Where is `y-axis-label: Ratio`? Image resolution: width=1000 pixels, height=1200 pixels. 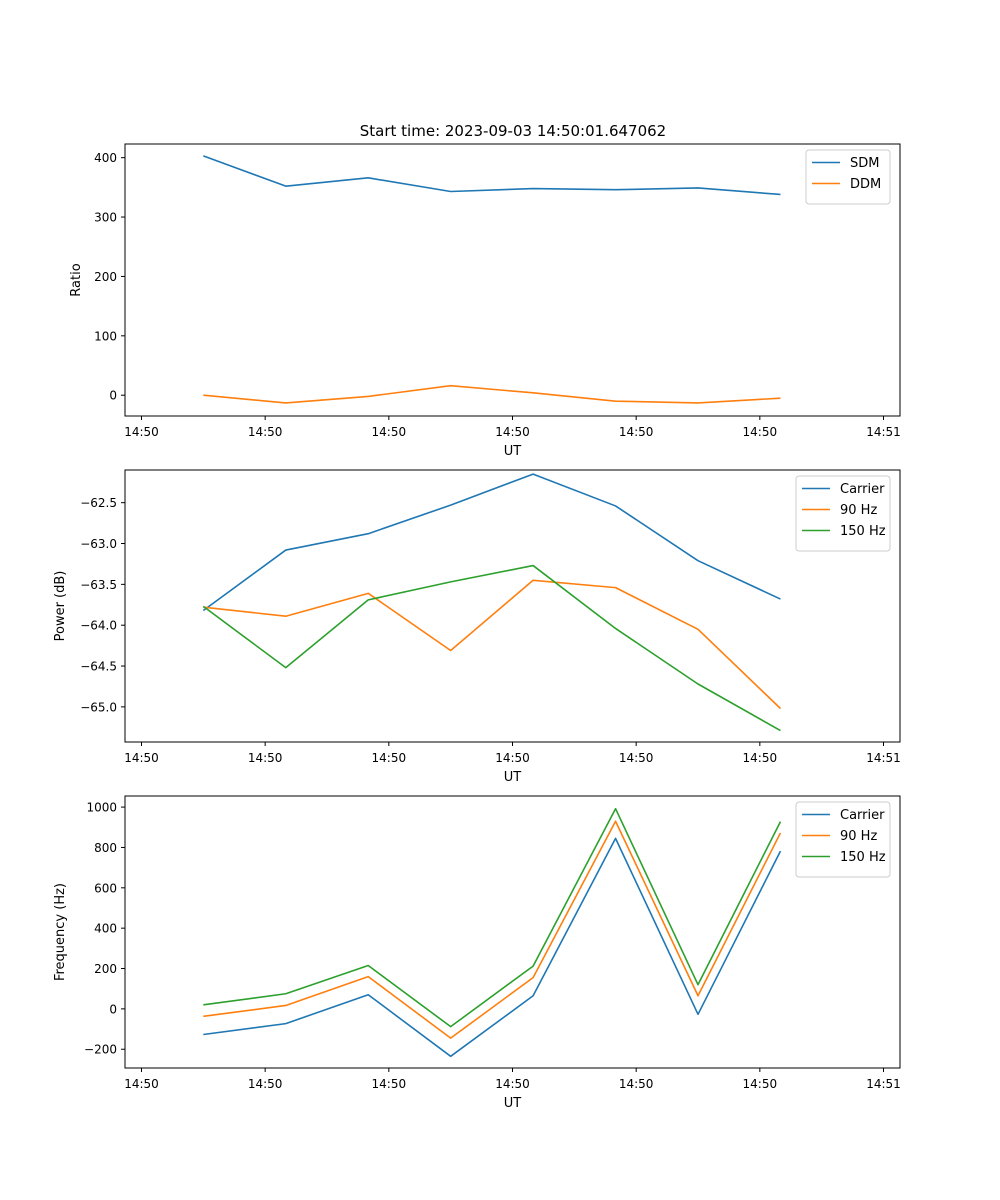 y-axis-label: Ratio is located at coordinates (76, 279).